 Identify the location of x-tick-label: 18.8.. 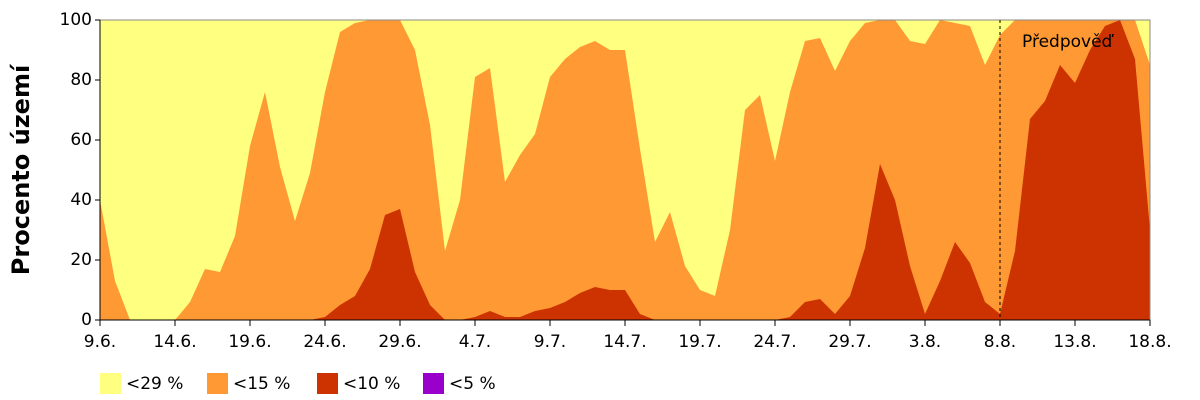
(1149, 342).